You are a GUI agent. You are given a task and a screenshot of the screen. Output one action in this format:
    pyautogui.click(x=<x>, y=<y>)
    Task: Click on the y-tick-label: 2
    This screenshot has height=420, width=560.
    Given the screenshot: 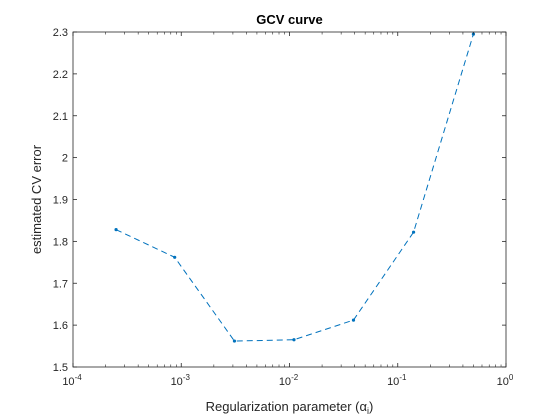 What is the action you would take?
    pyautogui.click(x=65, y=159)
    